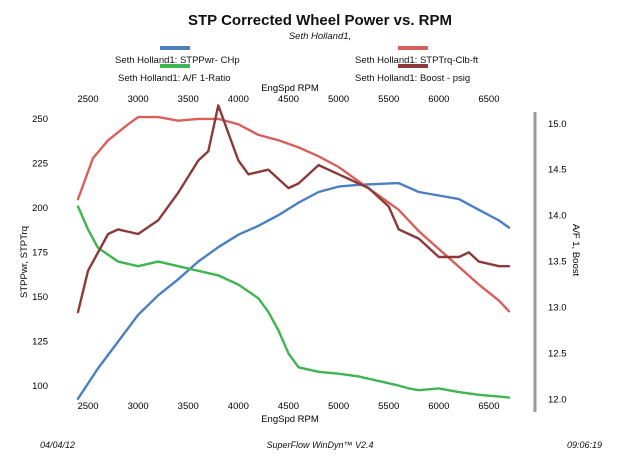 The image size is (640, 465). I want to click on y-left-tick-label: 250, so click(40, 119).